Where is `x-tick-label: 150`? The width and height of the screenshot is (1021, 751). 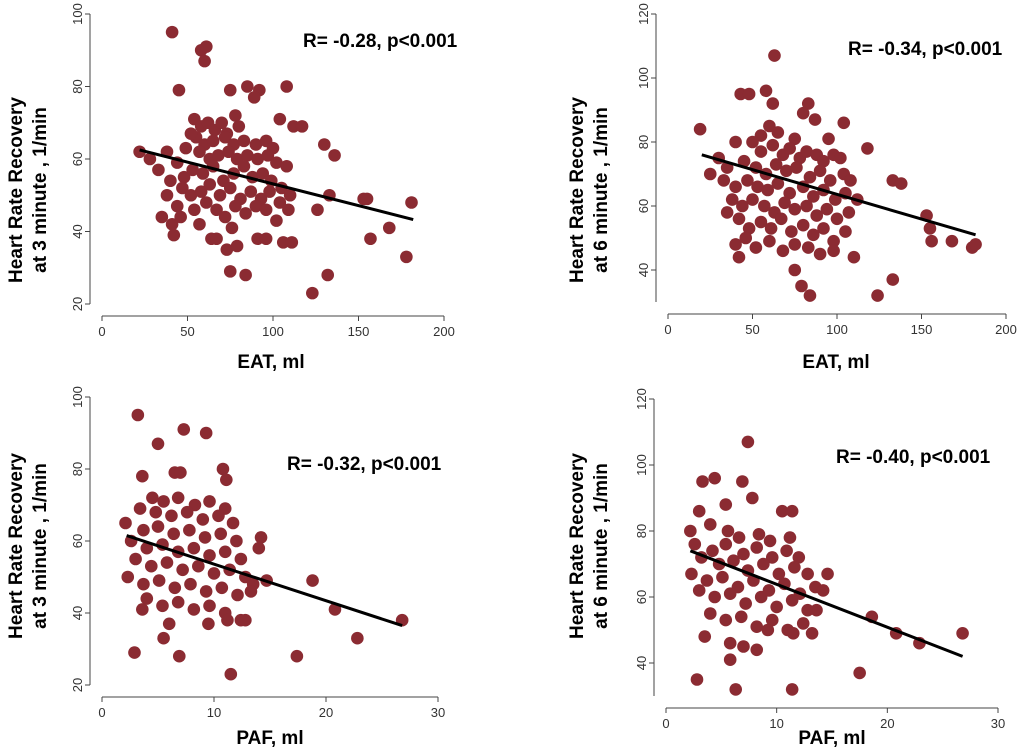
x-tick-label: 150 is located at coordinates (922, 329).